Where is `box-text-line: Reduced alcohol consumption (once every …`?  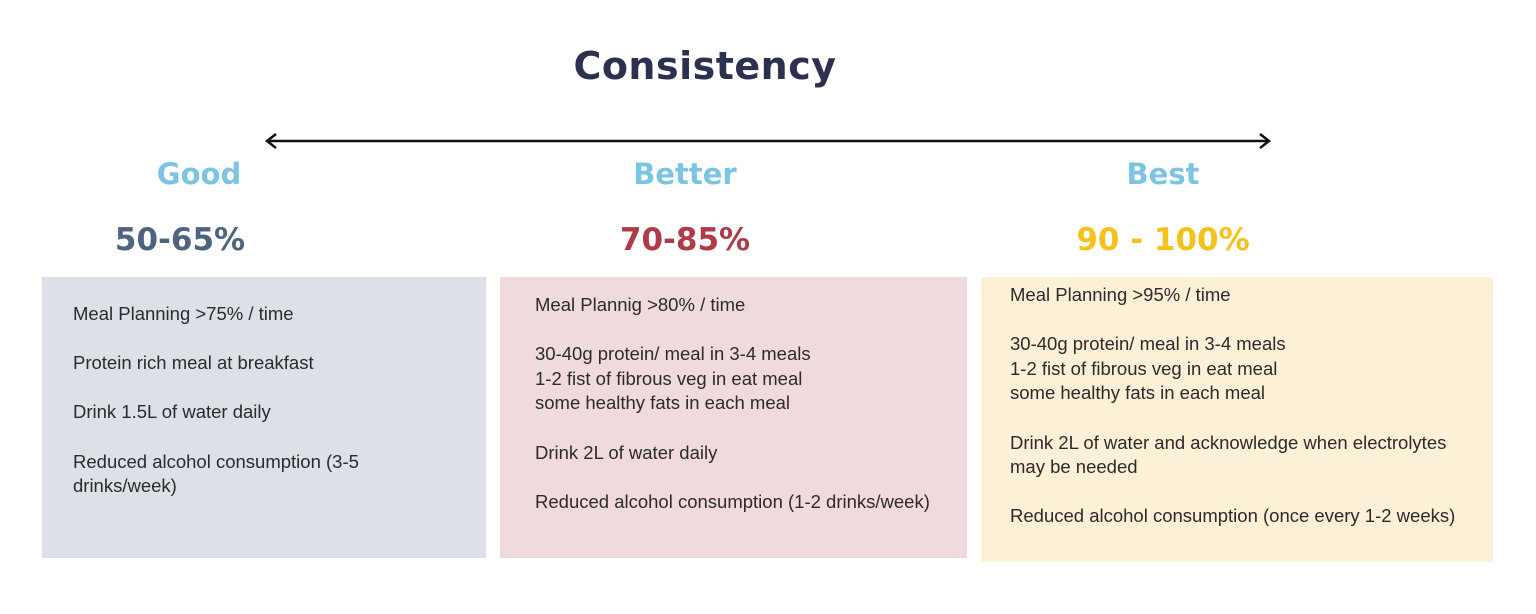 box-text-line: Reduced alcohol consumption (once every … is located at coordinates (1233, 516).